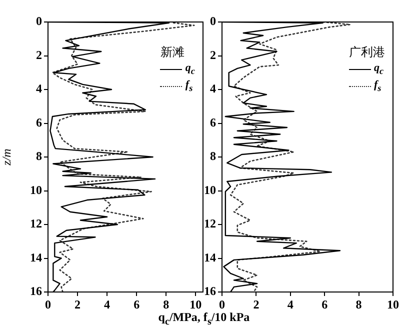  Describe the element at coordinates (367, 52) in the screenshot. I see `legend-title: 广利港` at that location.